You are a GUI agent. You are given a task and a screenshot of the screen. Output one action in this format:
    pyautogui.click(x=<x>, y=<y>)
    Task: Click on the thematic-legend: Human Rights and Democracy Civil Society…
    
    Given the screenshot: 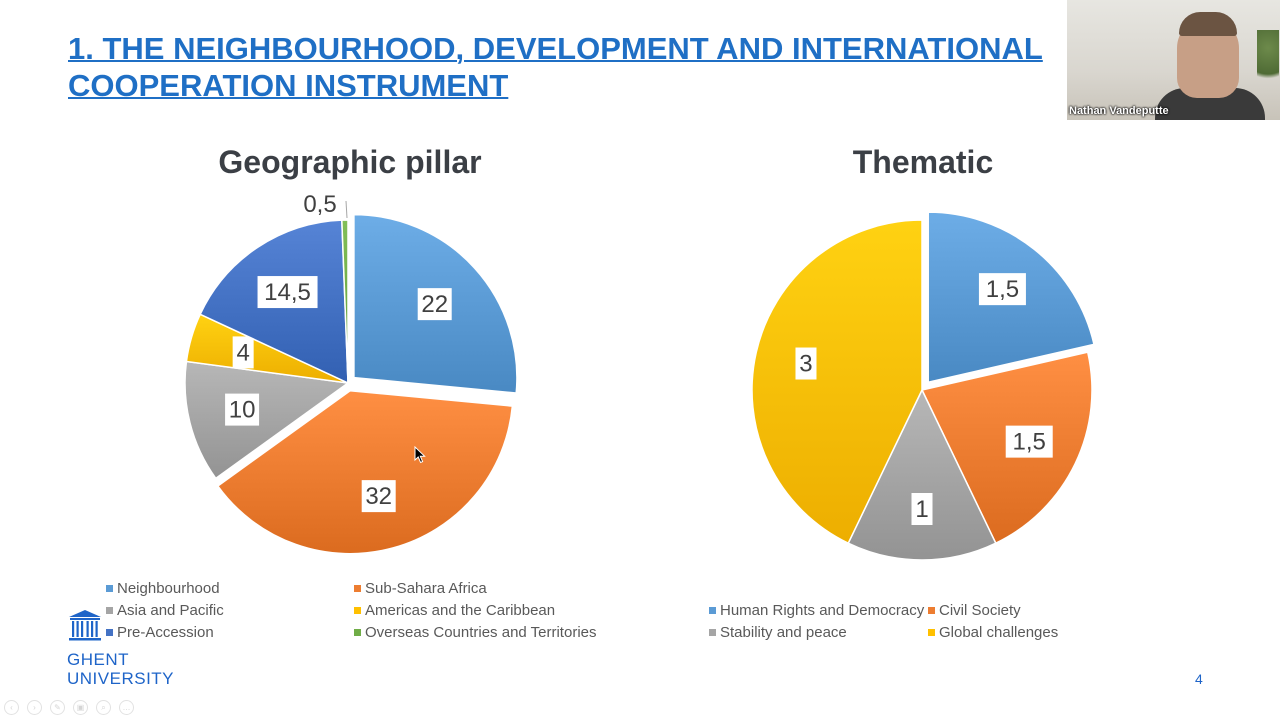 What is the action you would take?
    pyautogui.click(x=919, y=626)
    